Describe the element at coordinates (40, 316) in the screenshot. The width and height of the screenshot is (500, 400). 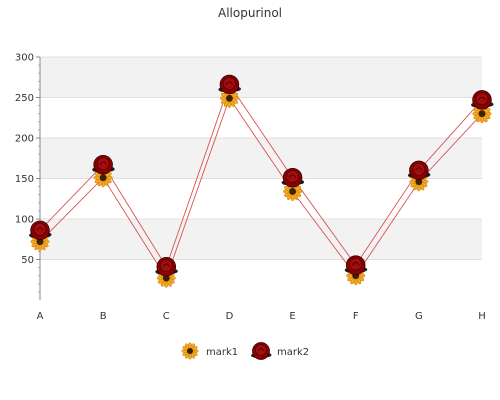
I see `x-tick-label: A` at that location.